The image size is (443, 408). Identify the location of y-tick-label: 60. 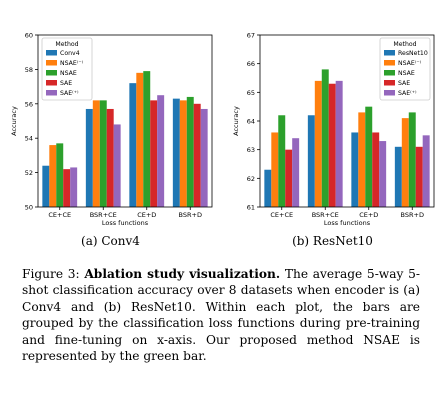
(29, 36).